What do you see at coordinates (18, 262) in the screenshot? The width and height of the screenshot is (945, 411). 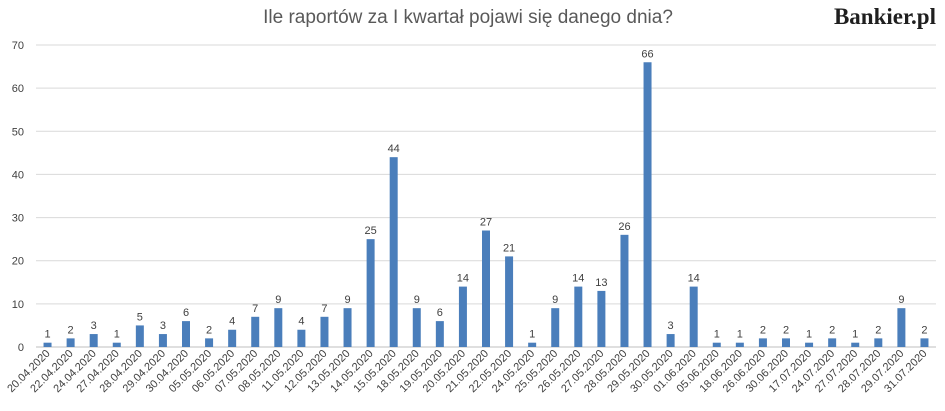 I see `y-tick-label: 20` at bounding box center [18, 262].